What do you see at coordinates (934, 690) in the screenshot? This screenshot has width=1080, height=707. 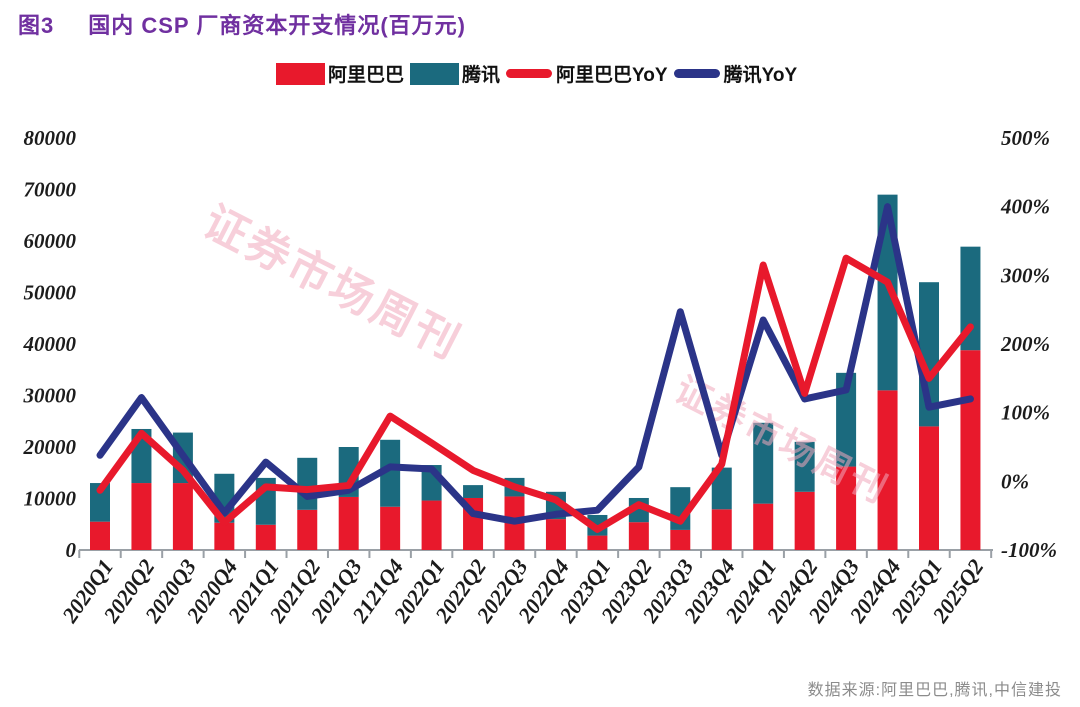 I see `source-note: 数据来源:阿里巴巴,腾讯,中信建投` at bounding box center [934, 690].